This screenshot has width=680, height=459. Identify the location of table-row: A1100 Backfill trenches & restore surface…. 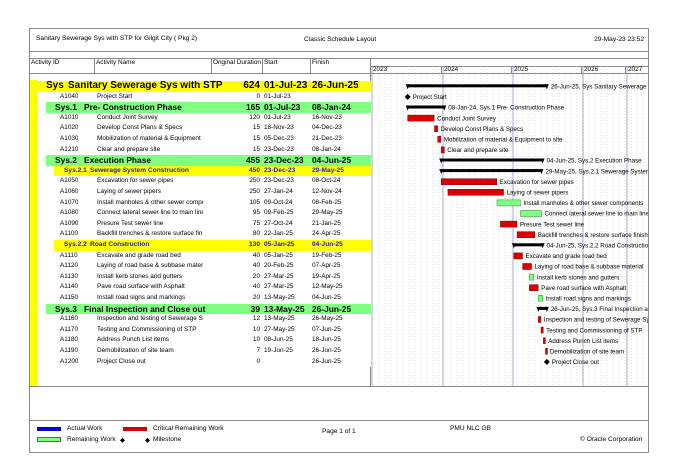
(208, 234).